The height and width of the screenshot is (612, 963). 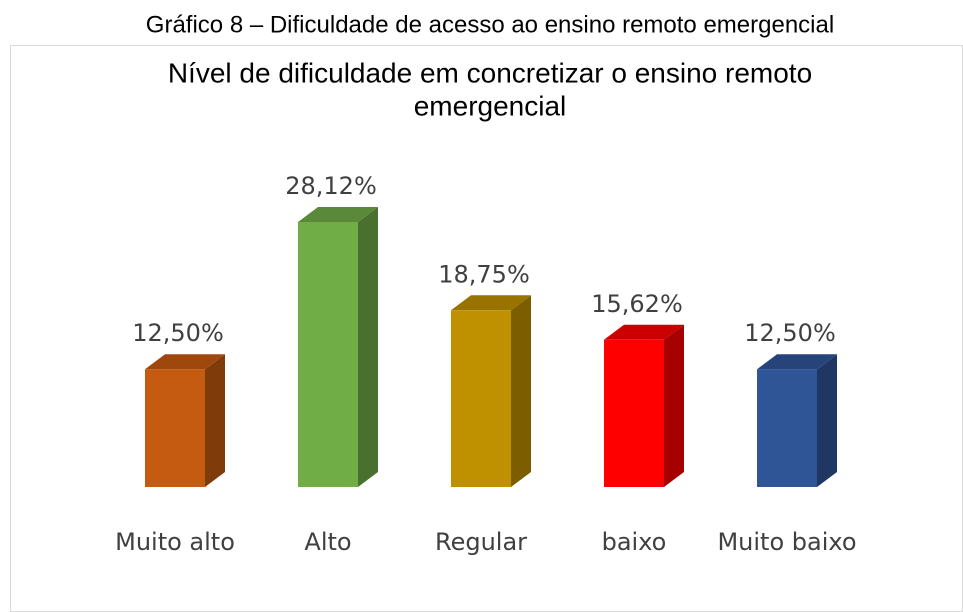 What do you see at coordinates (484, 274) in the screenshot?
I see `data-label: 18,75%` at bounding box center [484, 274].